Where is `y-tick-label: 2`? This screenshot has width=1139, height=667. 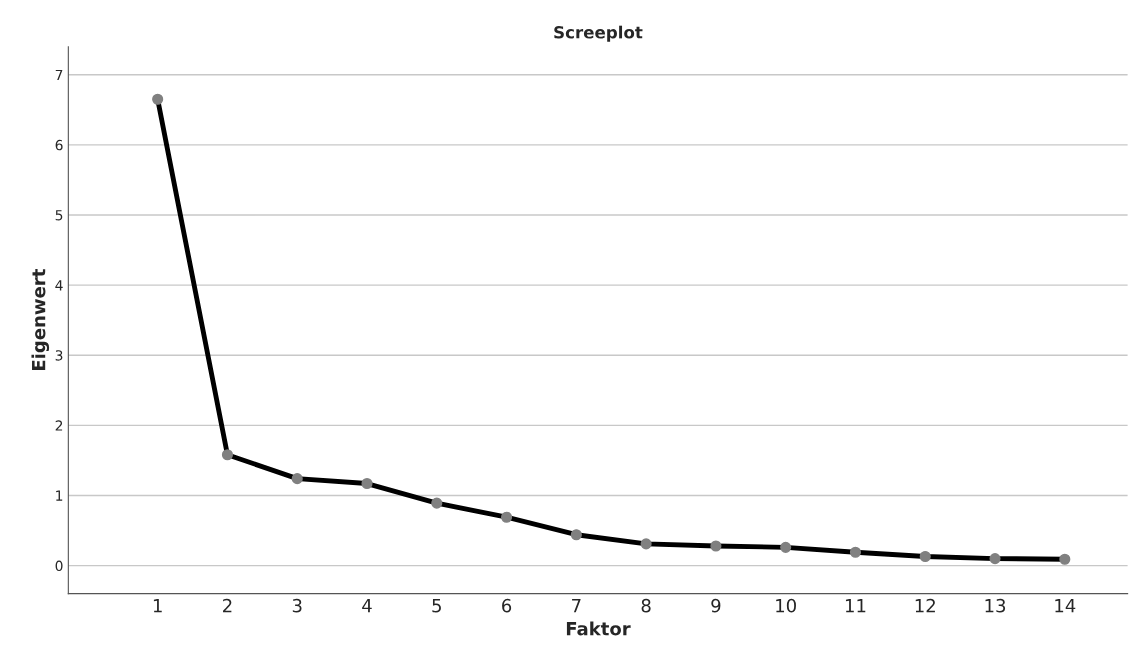 y-tick-label: 2 is located at coordinates (59, 425).